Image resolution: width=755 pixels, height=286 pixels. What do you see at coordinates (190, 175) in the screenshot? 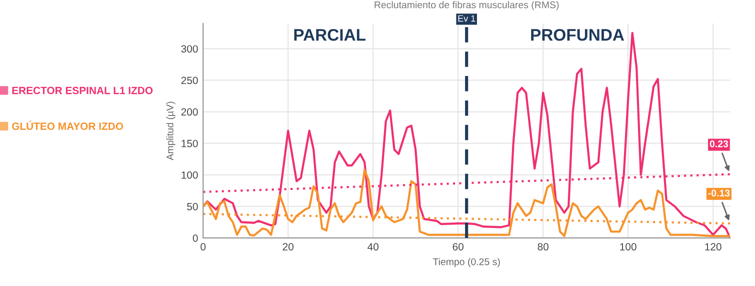
I see `y-tick-label: 100` at bounding box center [190, 175].